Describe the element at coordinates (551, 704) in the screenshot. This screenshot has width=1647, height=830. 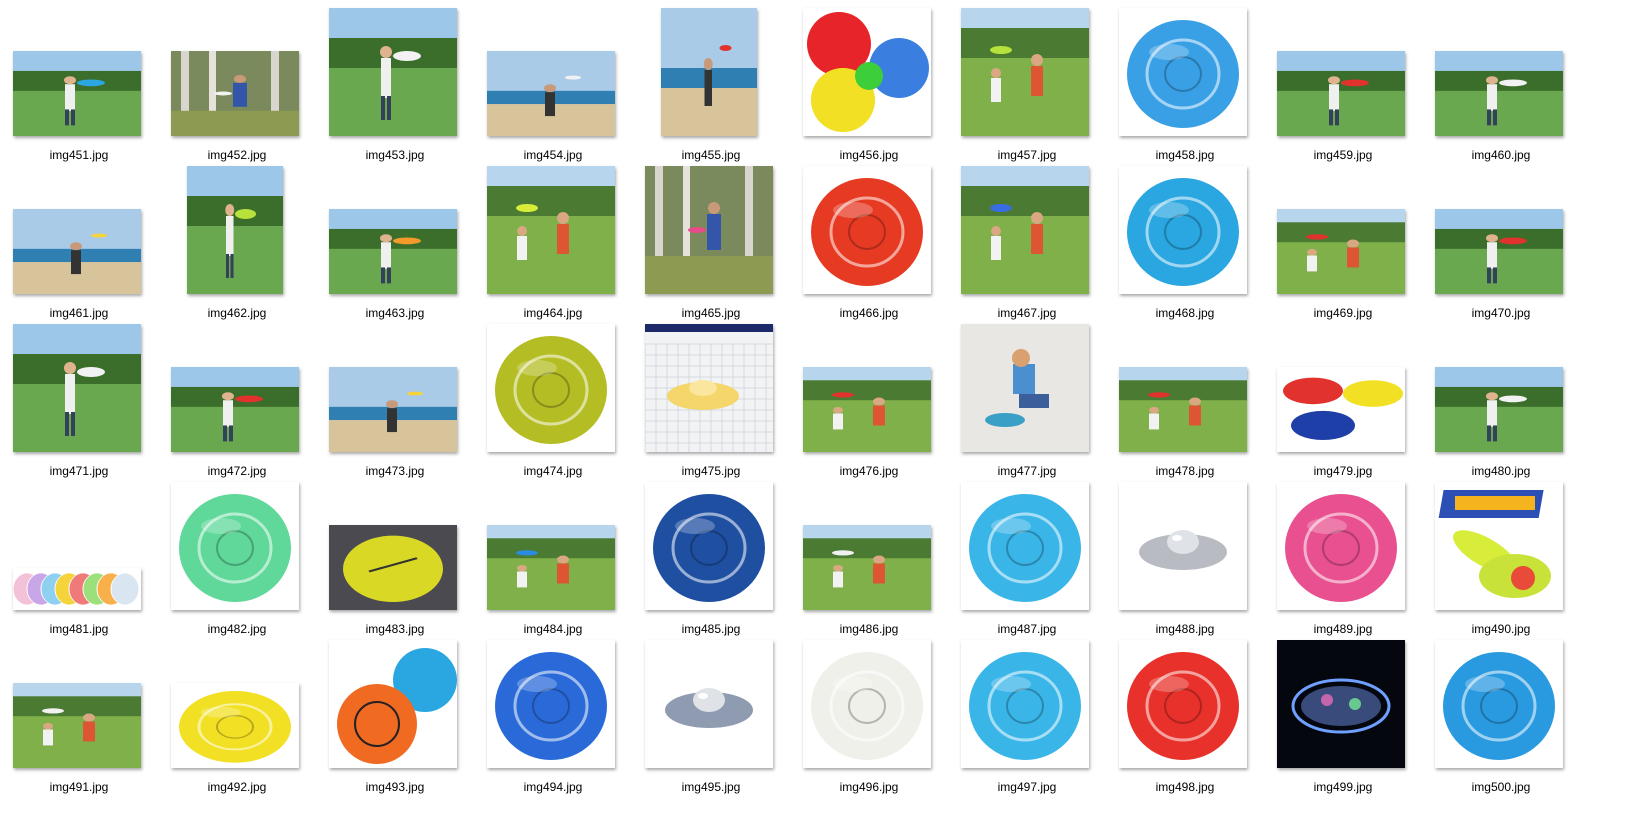
I see `royal-blue-frisbee-product-photo` at that location.